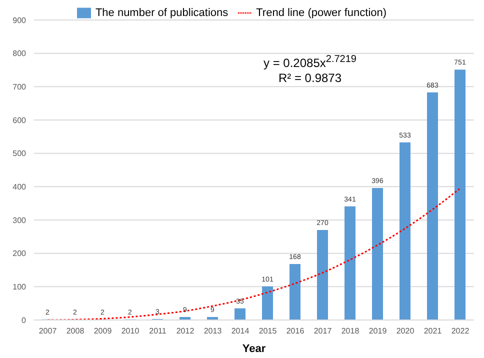  What do you see at coordinates (161, 12) in the screenshot?
I see `legend-label: The number of publications` at bounding box center [161, 12].